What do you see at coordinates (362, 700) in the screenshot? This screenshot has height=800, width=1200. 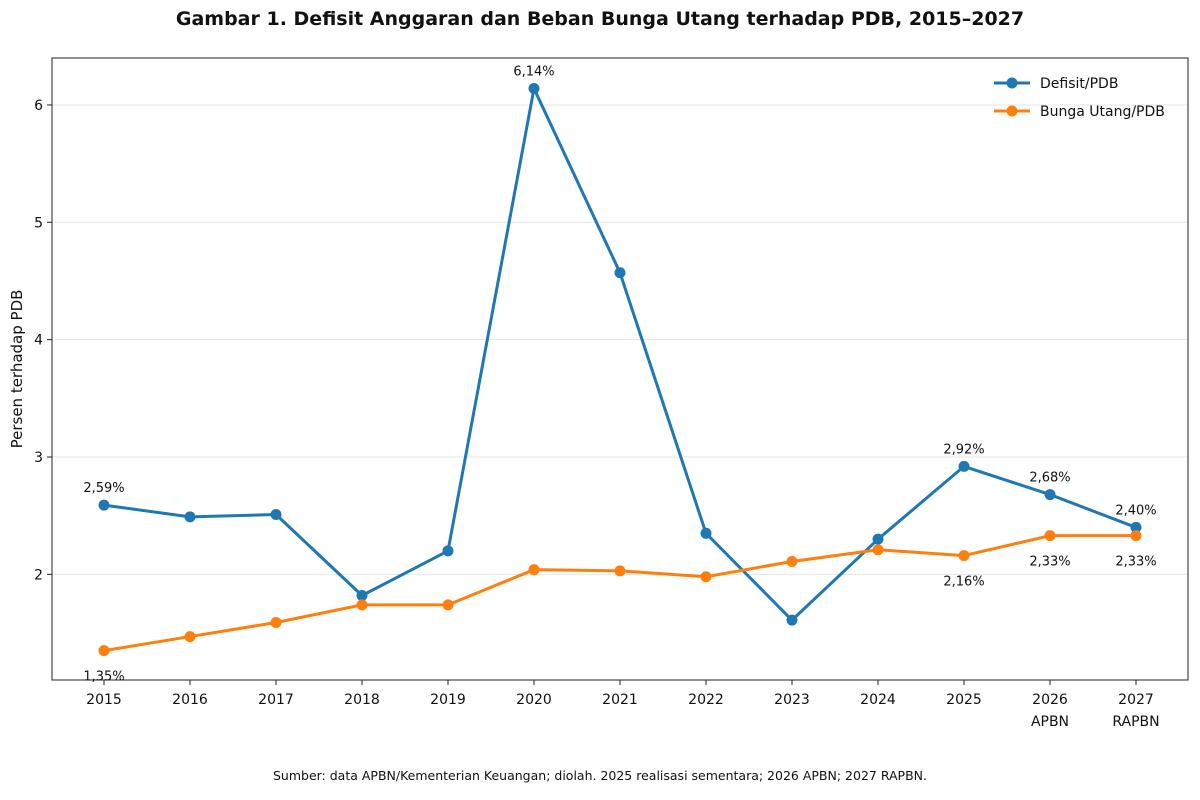 I see `x-tick-label: 2018` at bounding box center [362, 700].